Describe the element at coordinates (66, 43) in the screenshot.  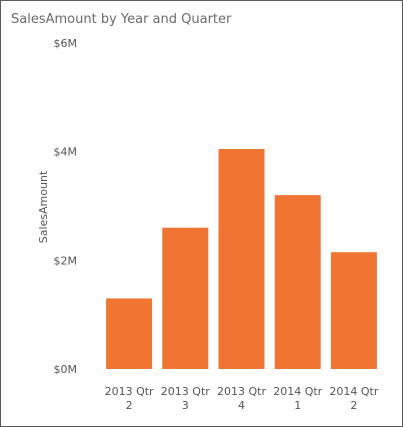
I see `y-tick-label: $6M` at that location.